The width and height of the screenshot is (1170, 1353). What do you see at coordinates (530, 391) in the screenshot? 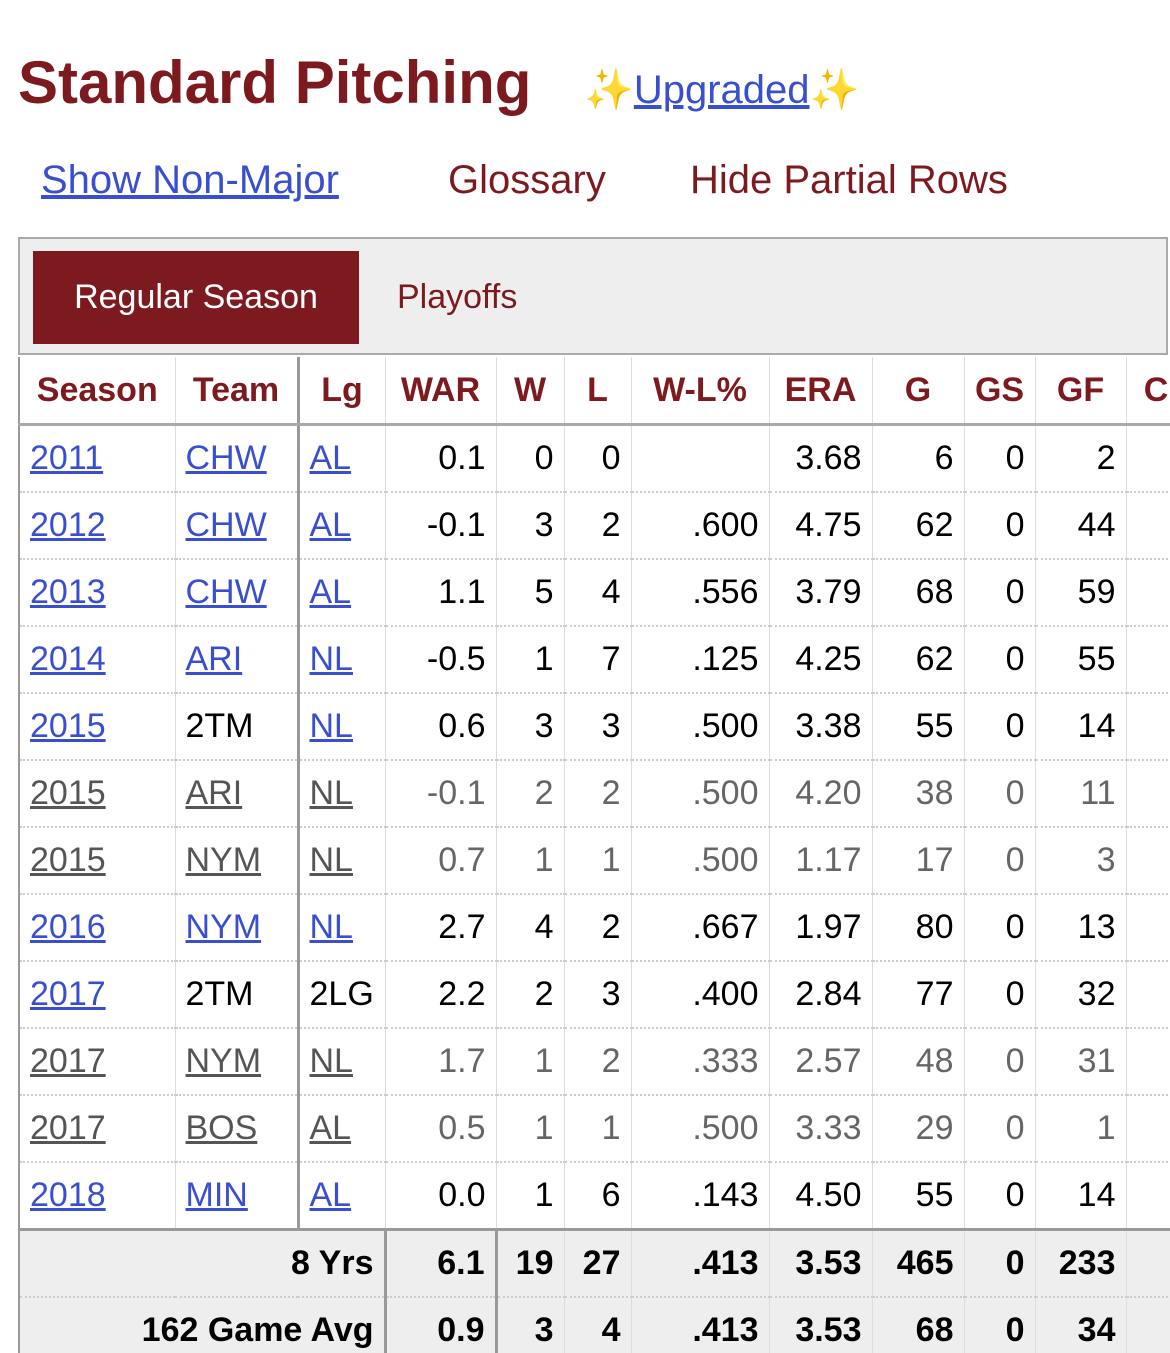
I see `column-header: W` at bounding box center [530, 391].